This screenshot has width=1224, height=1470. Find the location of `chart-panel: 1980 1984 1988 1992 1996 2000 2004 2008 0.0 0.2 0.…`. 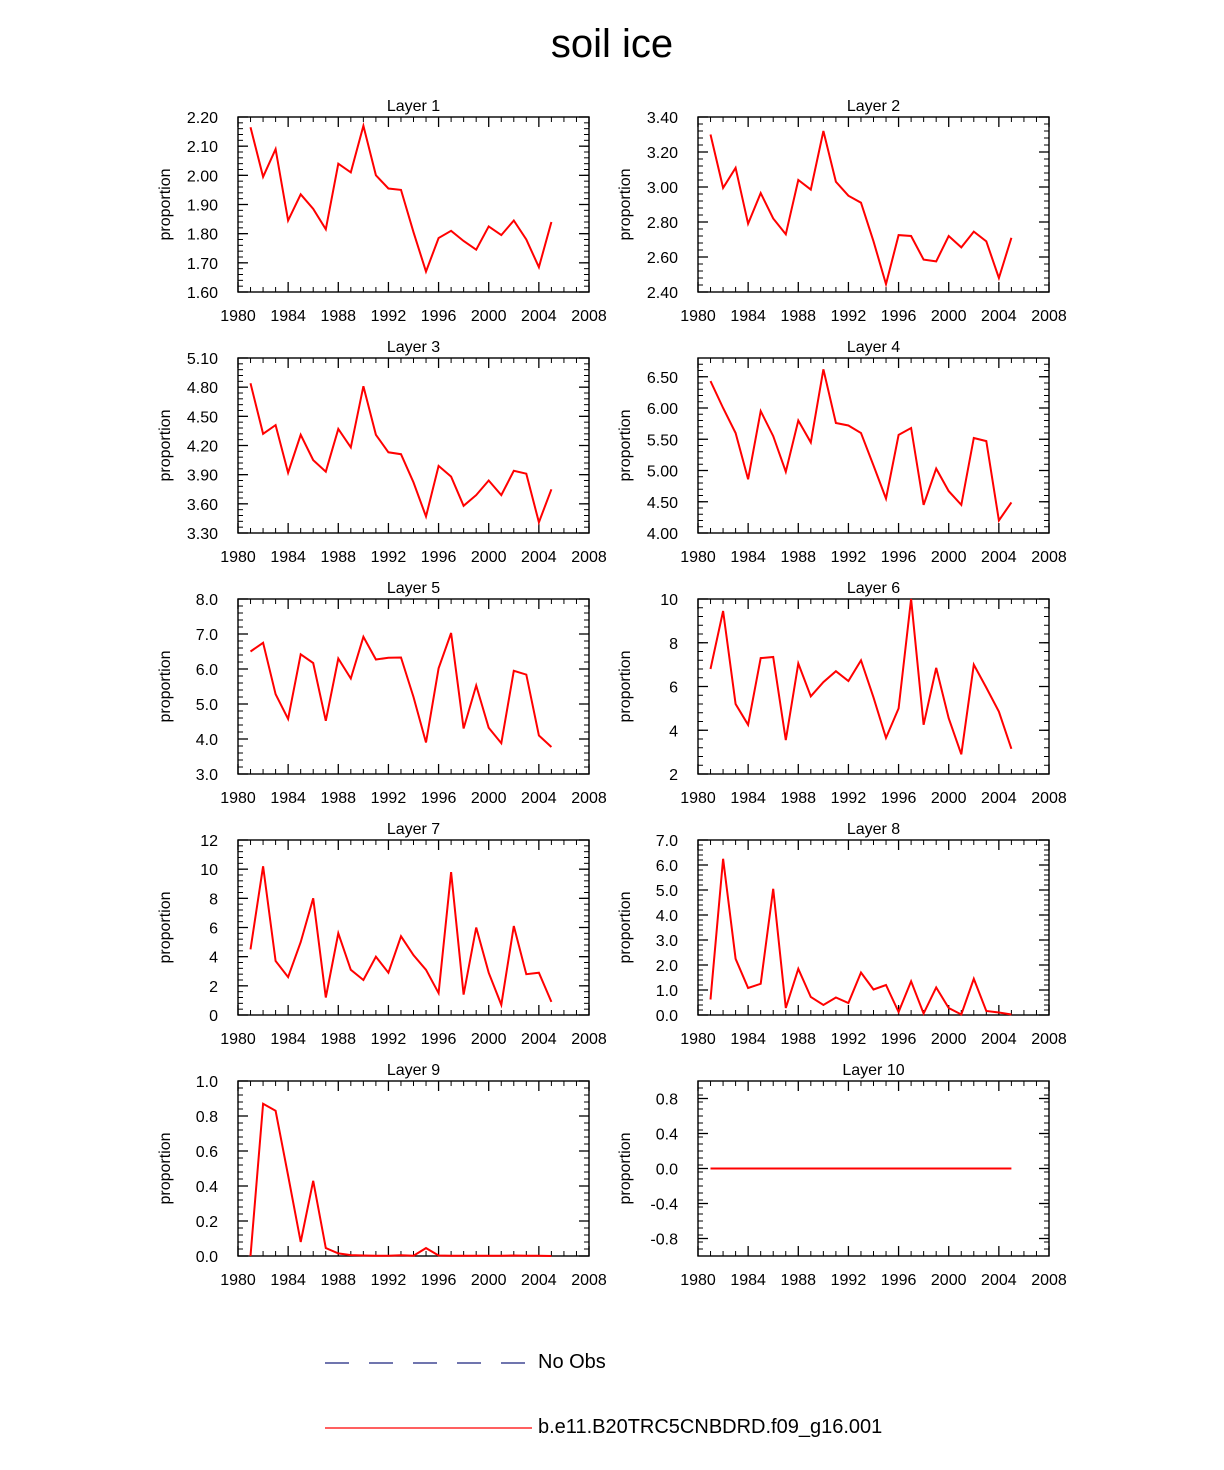

chart-panel: 1980 1984 1988 1992 1996 2000 2004 2008 0.0 0.2 0.… is located at coordinates (382, 1175).